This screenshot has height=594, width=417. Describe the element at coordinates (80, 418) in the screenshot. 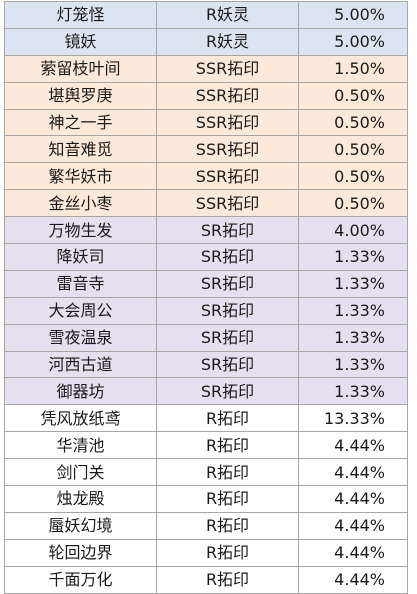

I see `item-name-cell: 凭风放纸鸢` at that location.